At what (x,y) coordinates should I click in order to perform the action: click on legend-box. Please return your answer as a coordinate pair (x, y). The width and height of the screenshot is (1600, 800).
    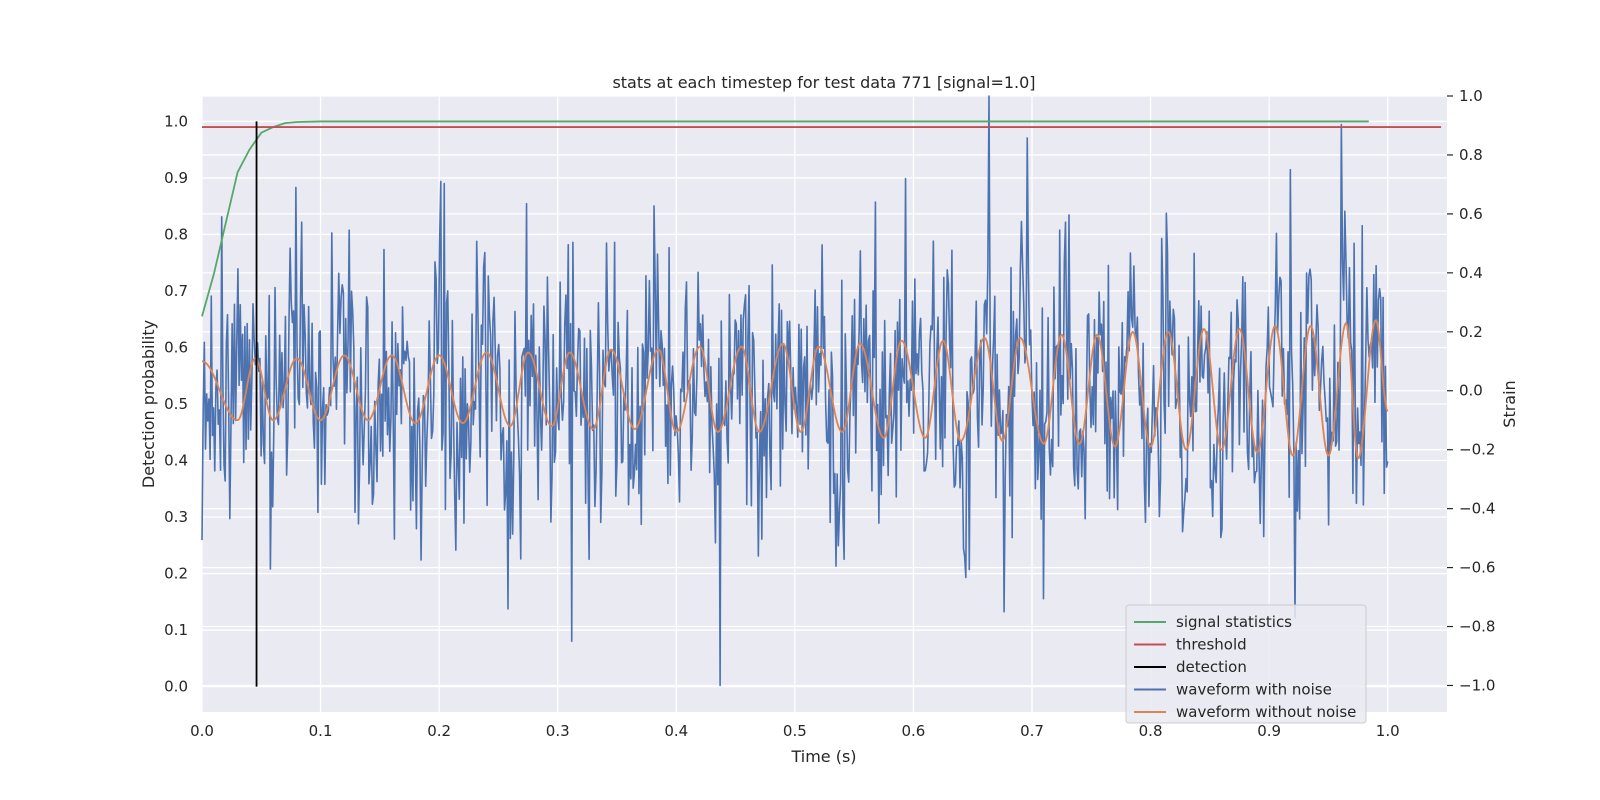
    Looking at the image, I should click on (1246, 664).